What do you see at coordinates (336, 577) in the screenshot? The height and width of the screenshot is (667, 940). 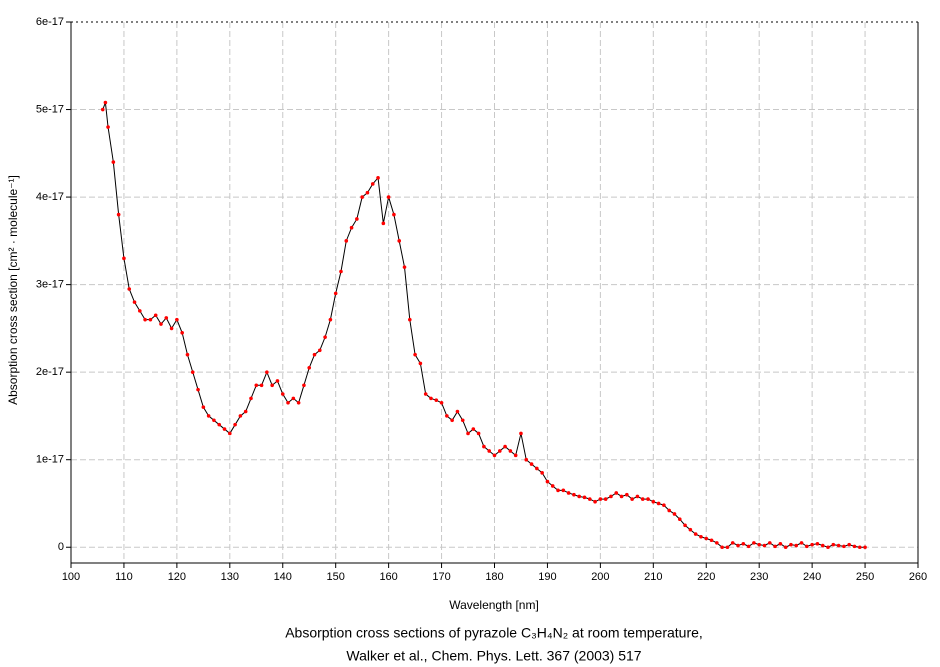 I see `x-tick-label: 150` at bounding box center [336, 577].